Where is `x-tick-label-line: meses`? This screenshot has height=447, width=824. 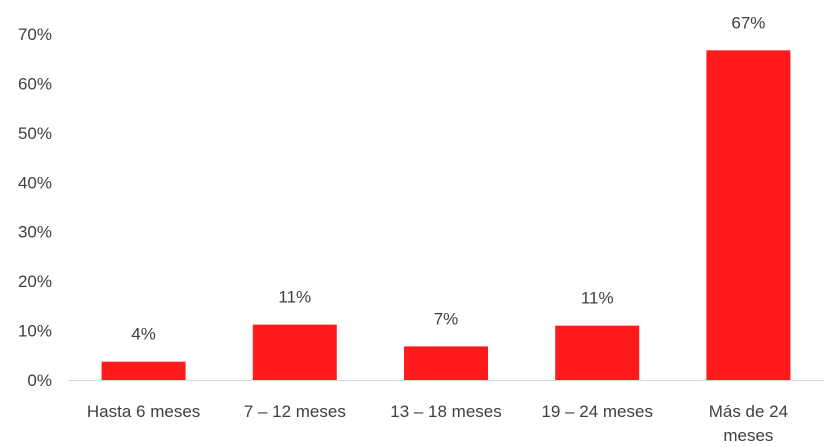
x-tick-label-line: meses is located at coordinates (748, 435).